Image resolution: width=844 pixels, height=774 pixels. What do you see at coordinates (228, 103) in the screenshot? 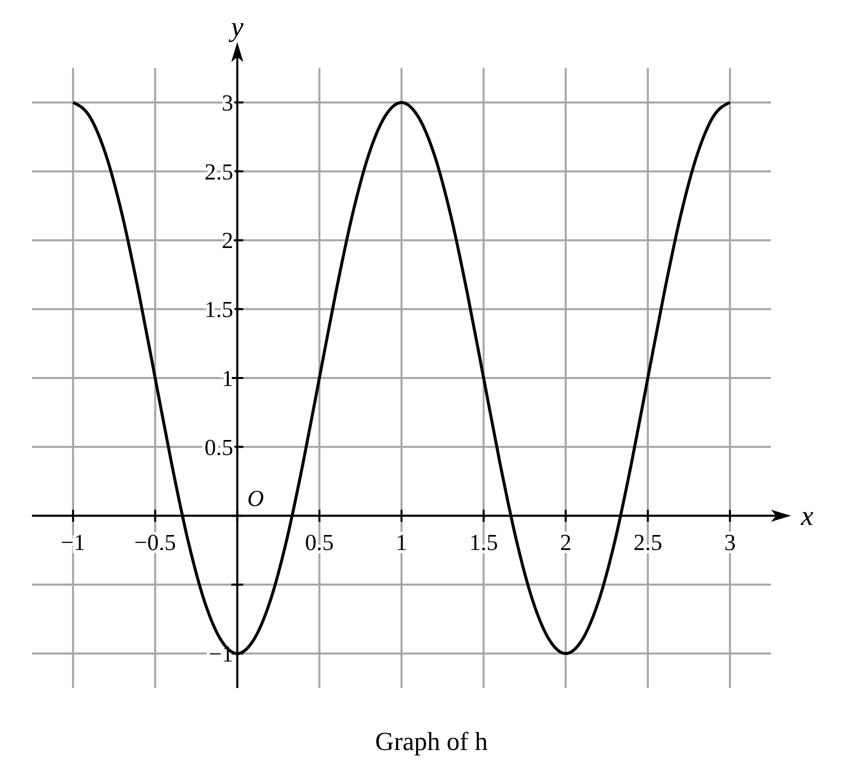
I see `y-tick-label: 3` at bounding box center [228, 103].